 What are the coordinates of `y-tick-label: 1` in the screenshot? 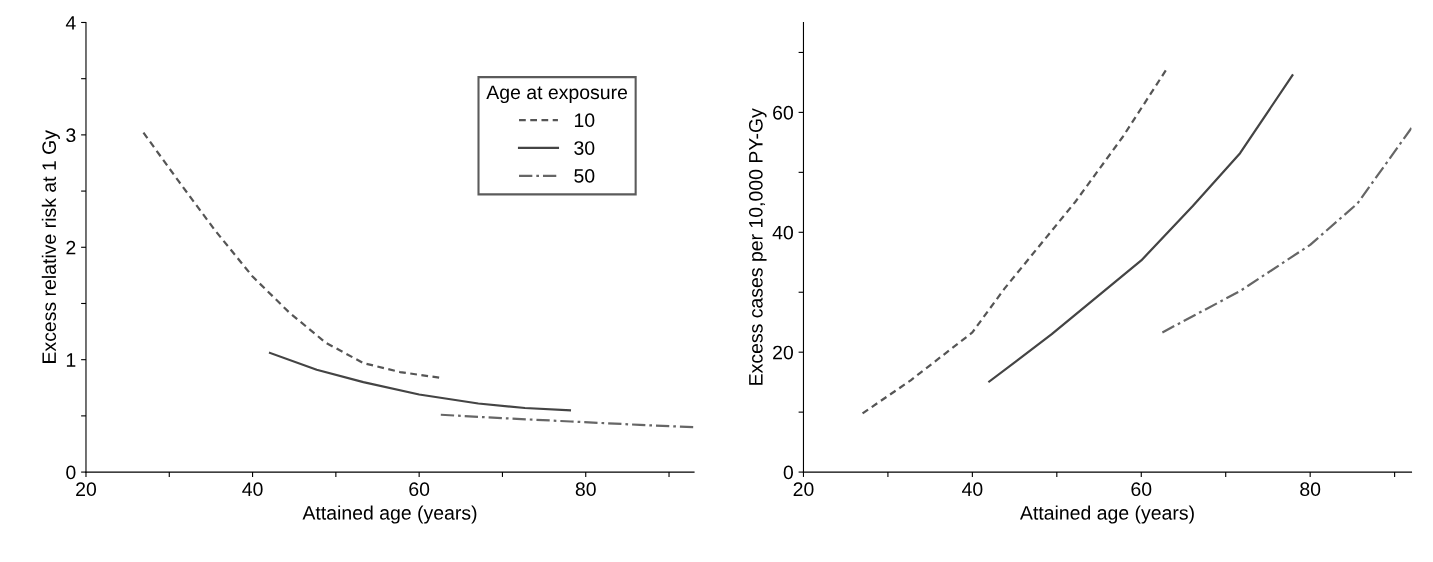 It's located at (71, 360).